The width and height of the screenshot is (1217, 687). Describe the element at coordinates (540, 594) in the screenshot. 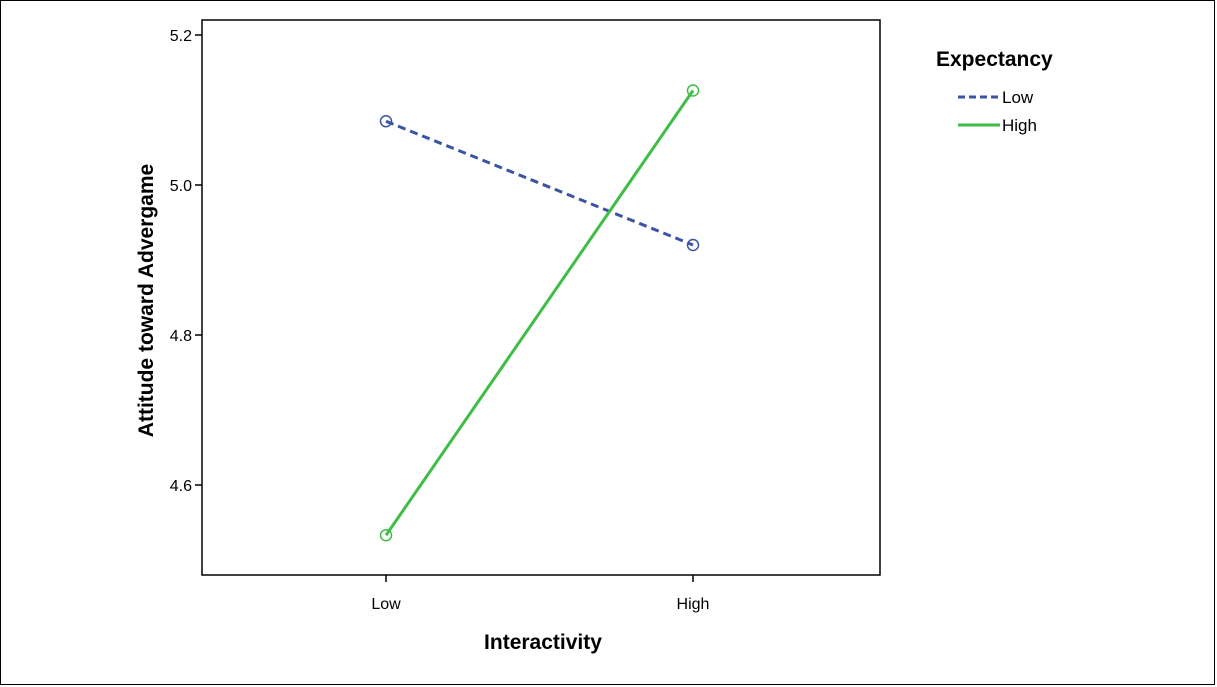

I see `x-axis-ticks: Low High` at that location.